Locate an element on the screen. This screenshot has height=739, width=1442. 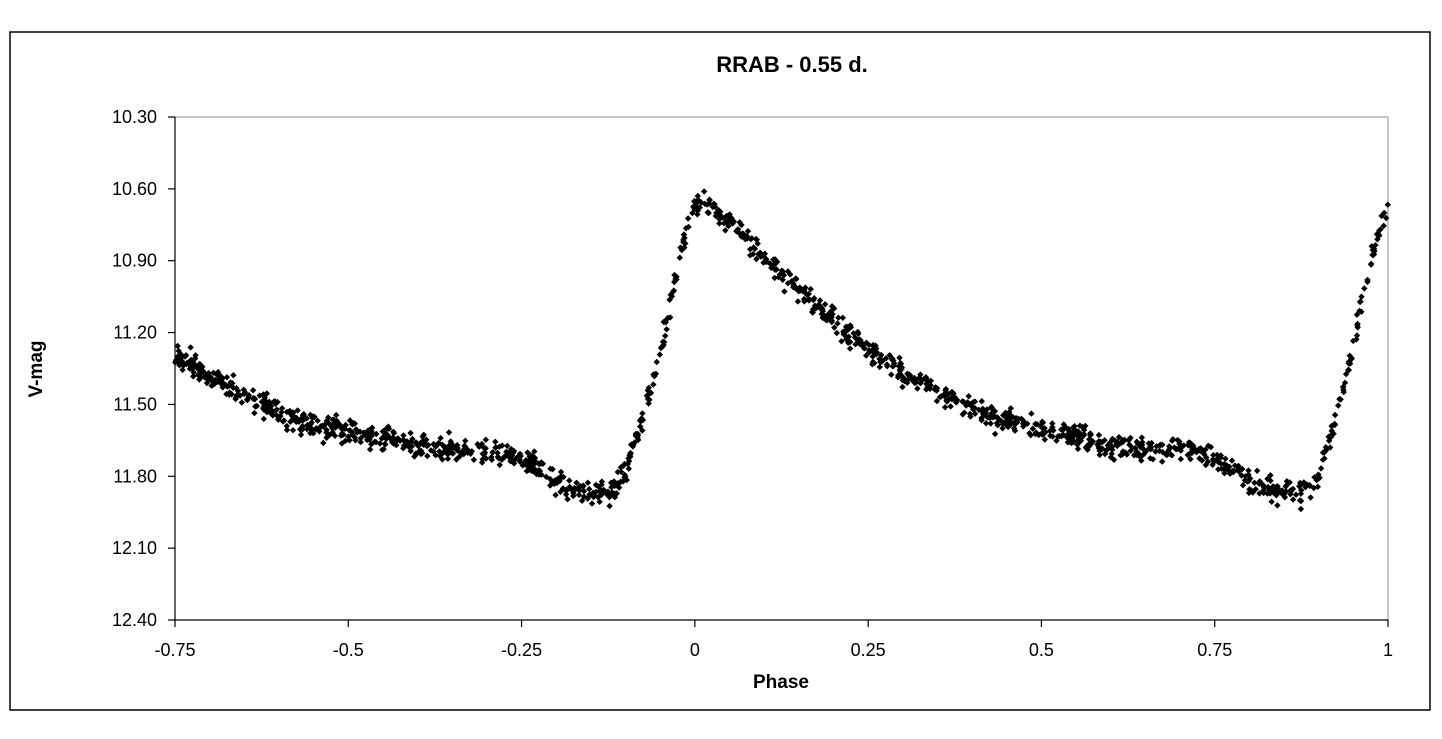
x-tick-label: -0.75 is located at coordinates (174, 650).